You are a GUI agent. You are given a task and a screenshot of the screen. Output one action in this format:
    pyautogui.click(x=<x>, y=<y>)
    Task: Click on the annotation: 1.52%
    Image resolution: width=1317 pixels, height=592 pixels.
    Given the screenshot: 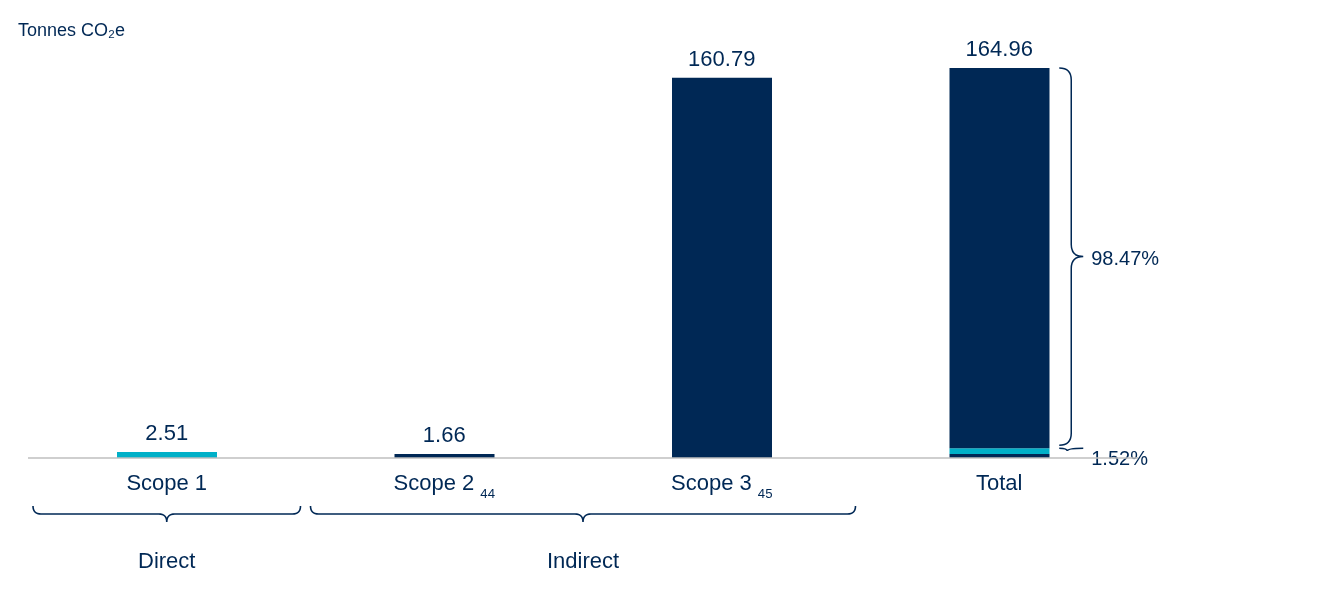 What is the action you would take?
    pyautogui.click(x=1120, y=458)
    